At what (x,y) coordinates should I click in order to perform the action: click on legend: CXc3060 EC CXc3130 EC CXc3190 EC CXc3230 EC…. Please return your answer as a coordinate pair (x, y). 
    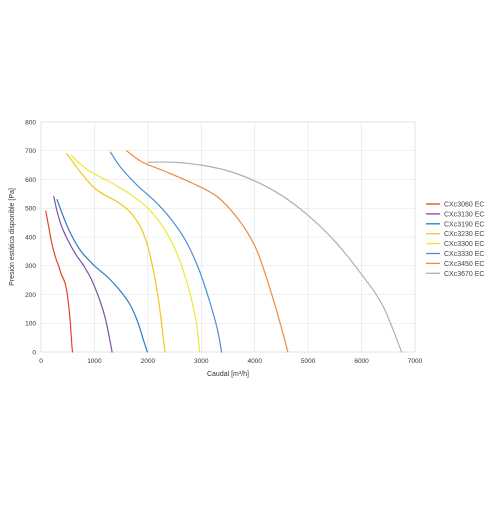
    Looking at the image, I should click on (455, 240).